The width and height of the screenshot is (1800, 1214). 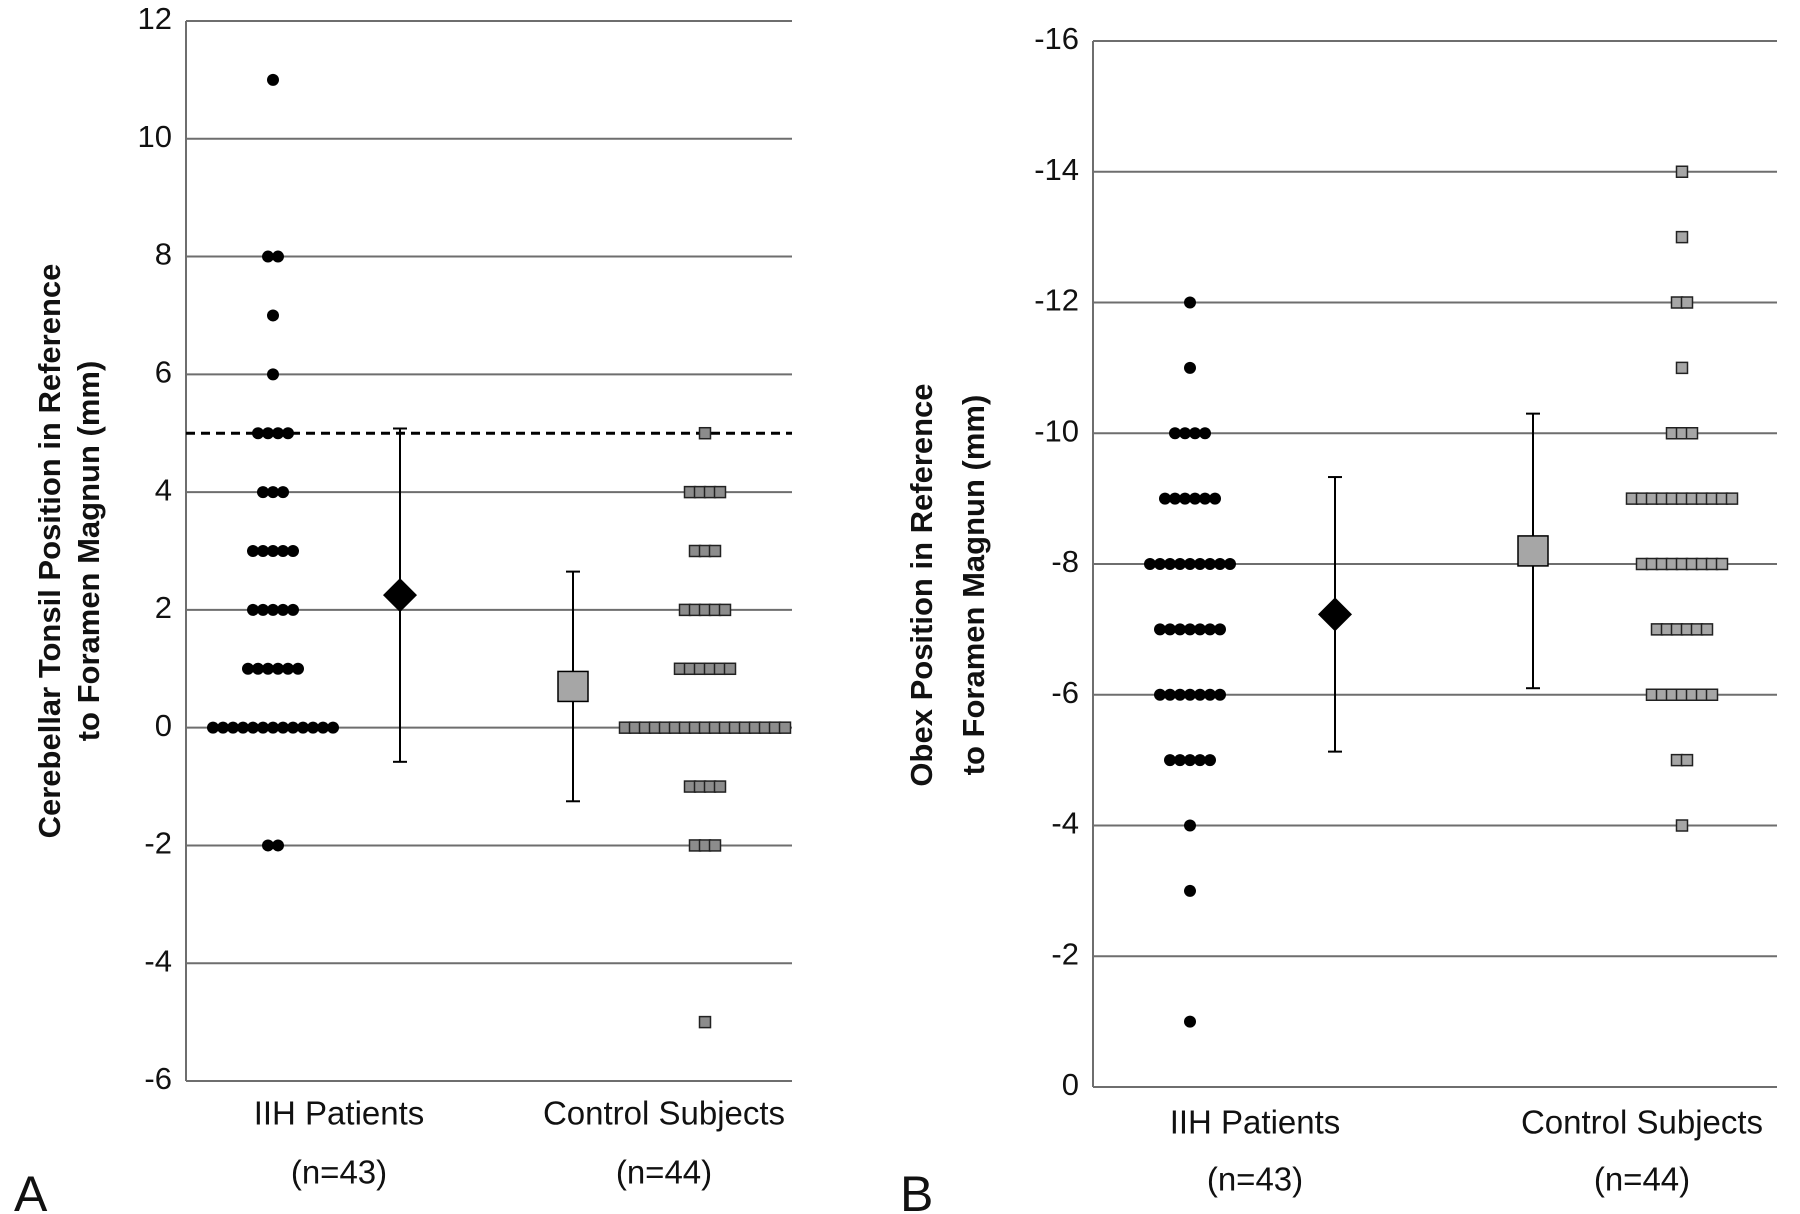 I want to click on y-tick-label: 8, so click(x=163, y=254).